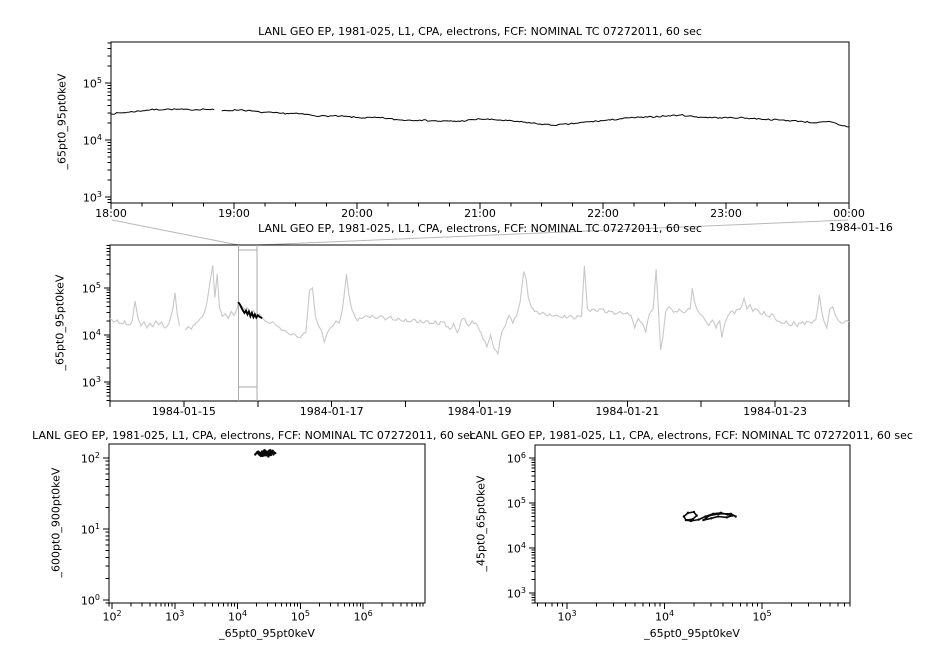 This screenshot has height=647, width=926. What do you see at coordinates (849, 213) in the screenshot?
I see `x-tick-label: 00:00` at bounding box center [849, 213].